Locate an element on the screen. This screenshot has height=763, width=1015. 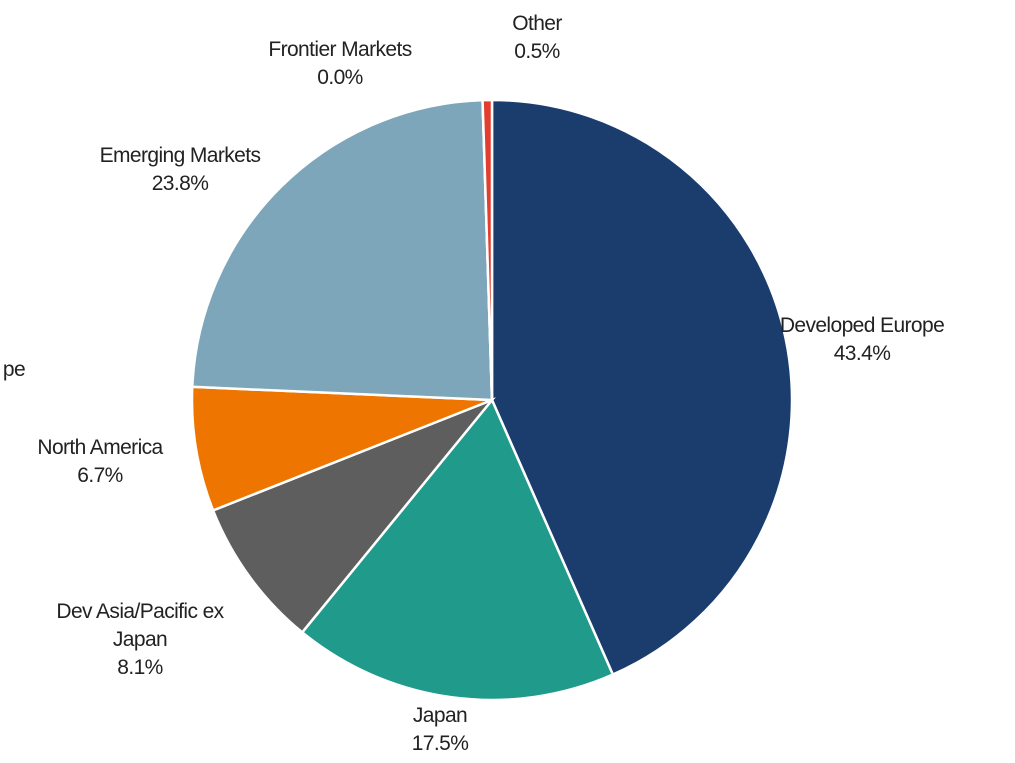
slice-label: Japan 17.5% is located at coordinates (440, 730).